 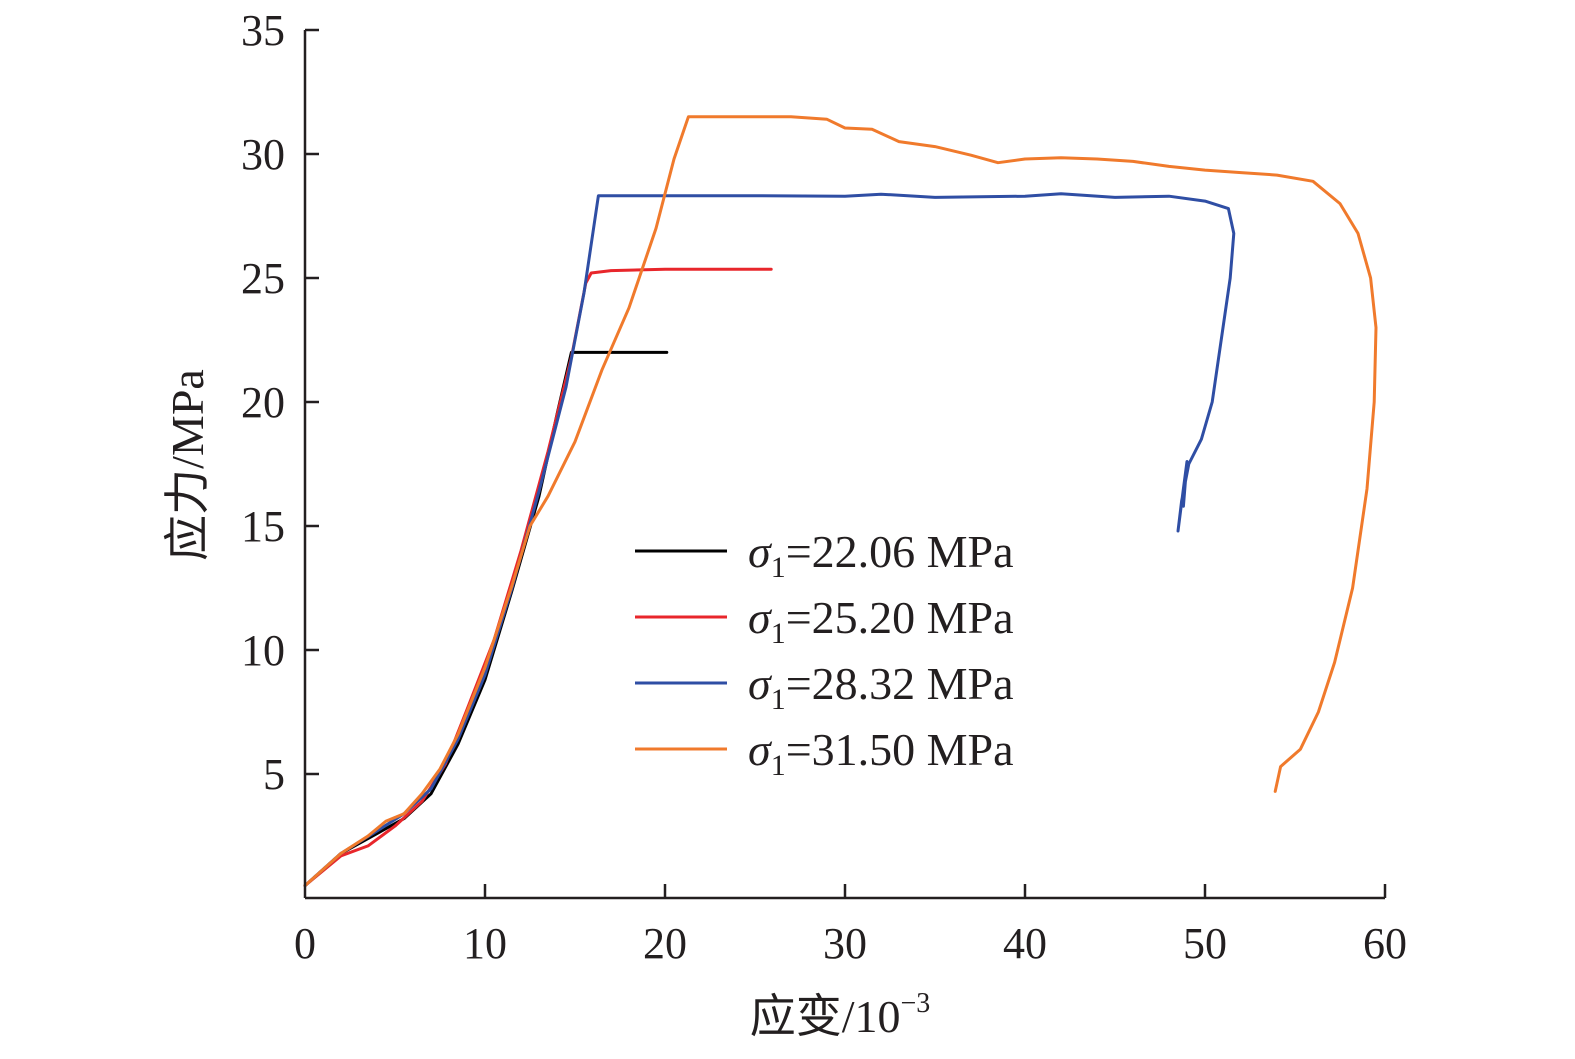 What do you see at coordinates (263, 30) in the screenshot?
I see `y-tick-label: 35` at bounding box center [263, 30].